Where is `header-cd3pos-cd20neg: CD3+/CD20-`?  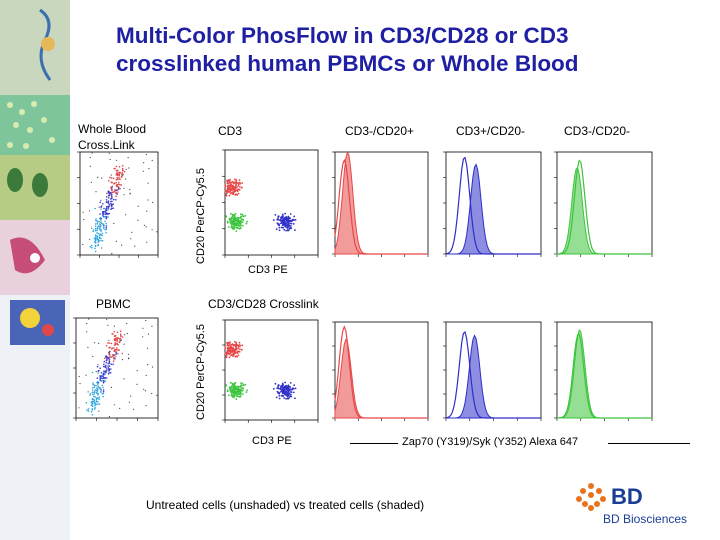
header-cd3pos-cd20neg: CD3+/CD20- is located at coordinates (491, 131).